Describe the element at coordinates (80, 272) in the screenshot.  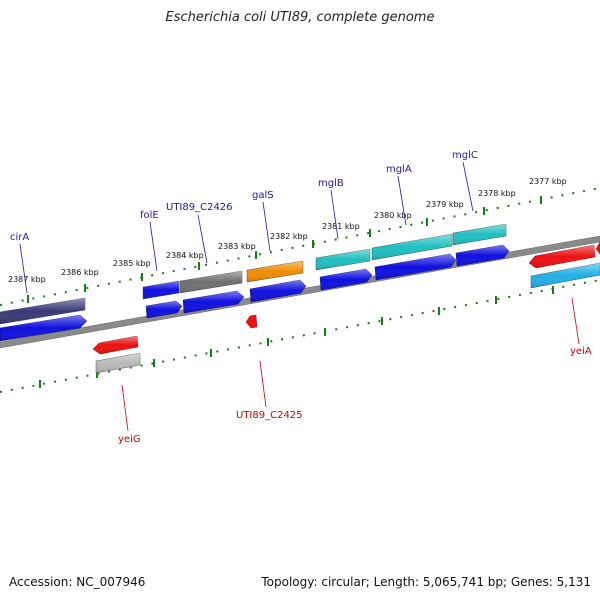
I see `kbp-label-2386: 2386 kbp` at that location.